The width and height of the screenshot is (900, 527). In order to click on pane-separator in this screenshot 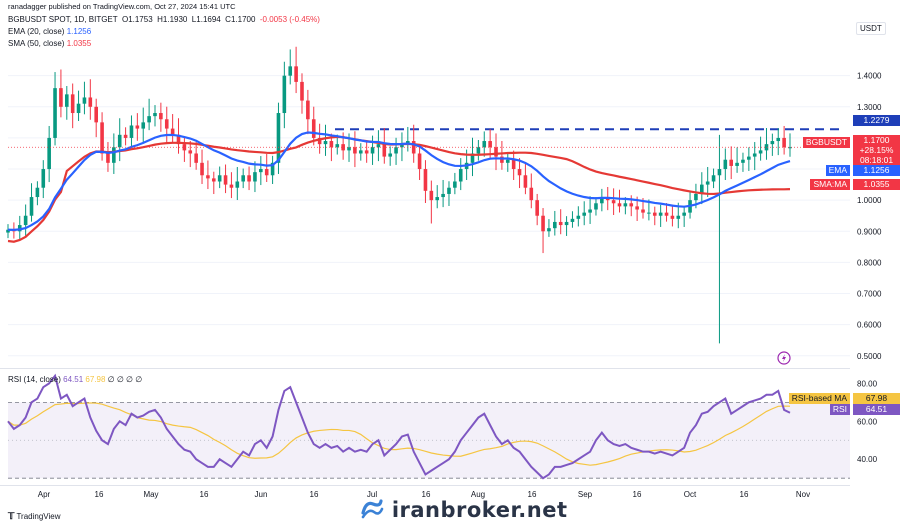, I will do `click(425, 368)`.